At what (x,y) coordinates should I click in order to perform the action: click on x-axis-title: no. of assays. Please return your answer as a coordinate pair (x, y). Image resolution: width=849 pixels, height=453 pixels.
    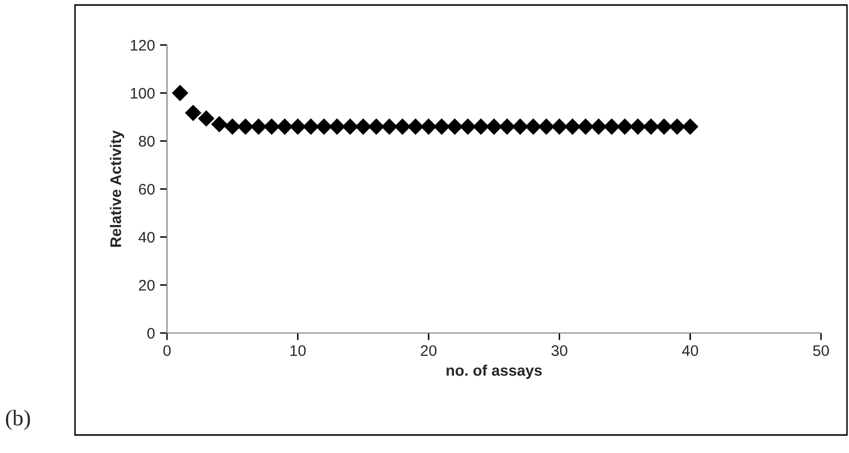
    Looking at the image, I should click on (494, 371).